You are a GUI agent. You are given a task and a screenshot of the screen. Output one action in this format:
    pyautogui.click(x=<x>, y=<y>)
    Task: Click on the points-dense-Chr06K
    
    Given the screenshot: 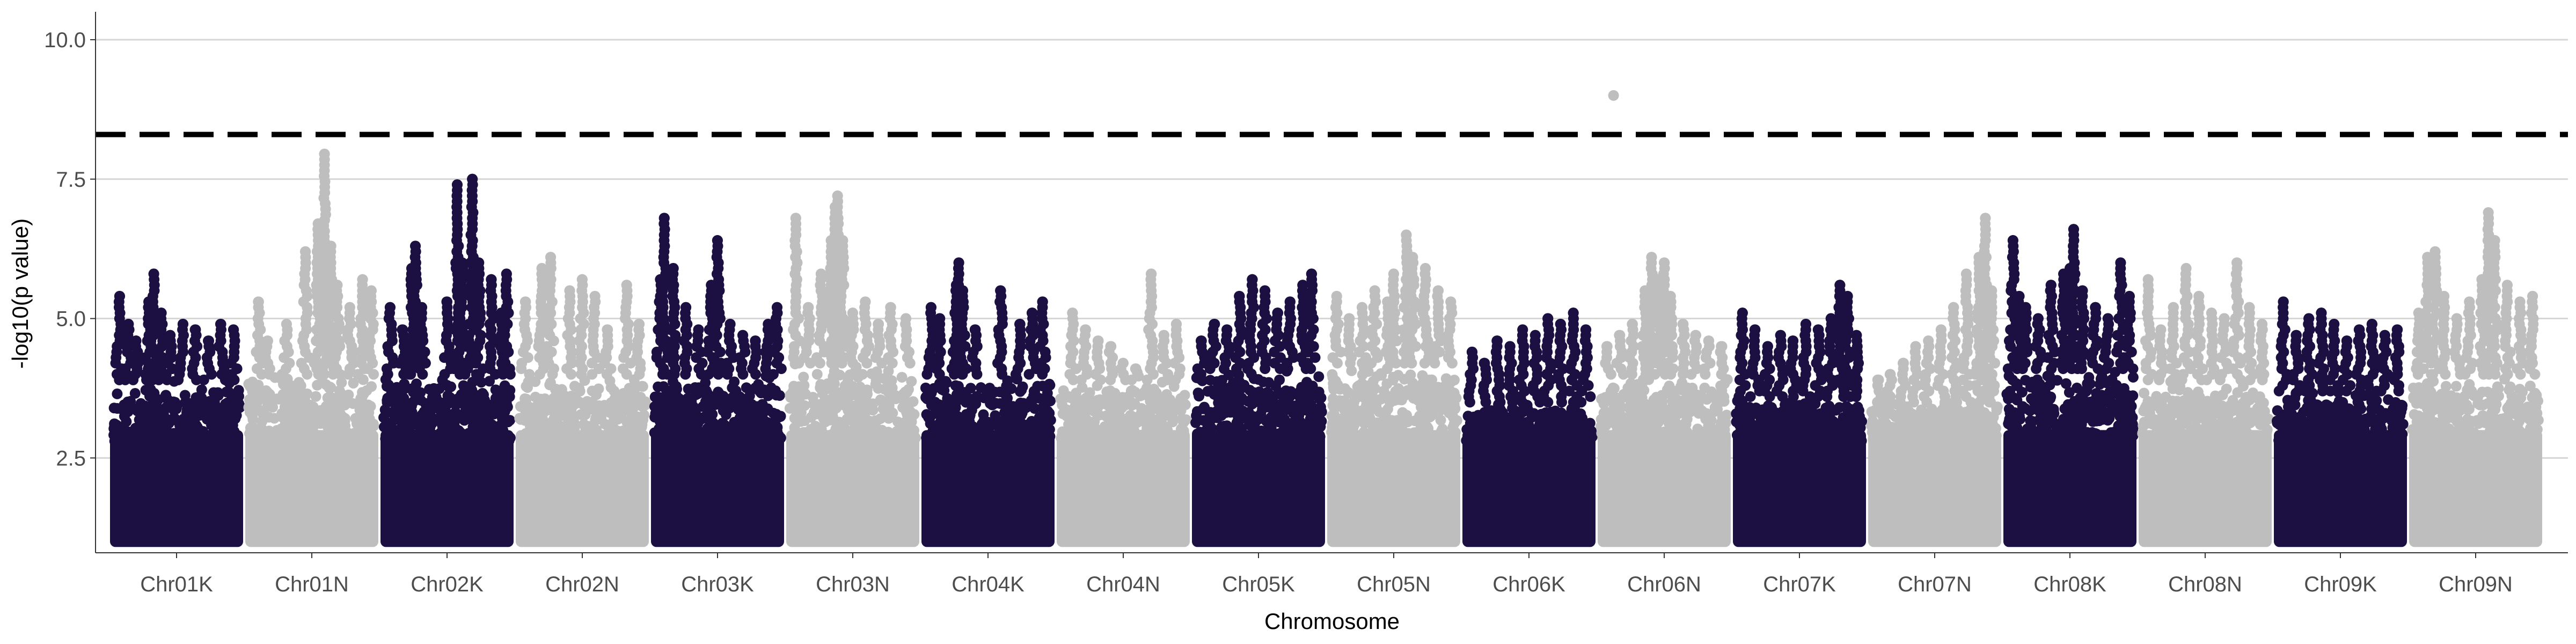 What is the action you would take?
    pyautogui.click(x=1529, y=488)
    